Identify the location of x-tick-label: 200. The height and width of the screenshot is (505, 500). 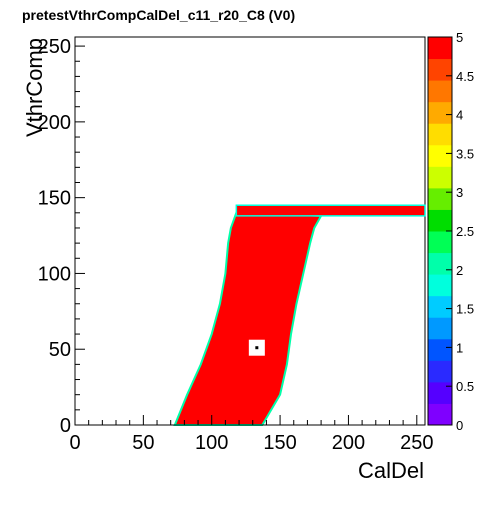
(348, 443).